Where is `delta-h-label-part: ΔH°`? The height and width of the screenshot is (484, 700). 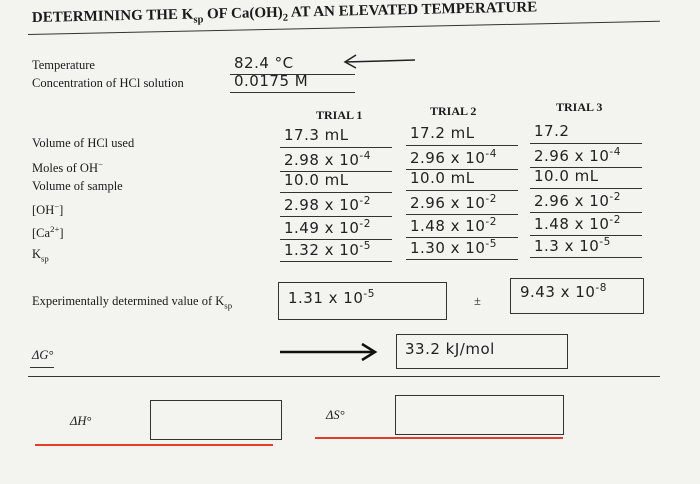
delta-h-label-part: ΔH° is located at coordinates (81, 421).